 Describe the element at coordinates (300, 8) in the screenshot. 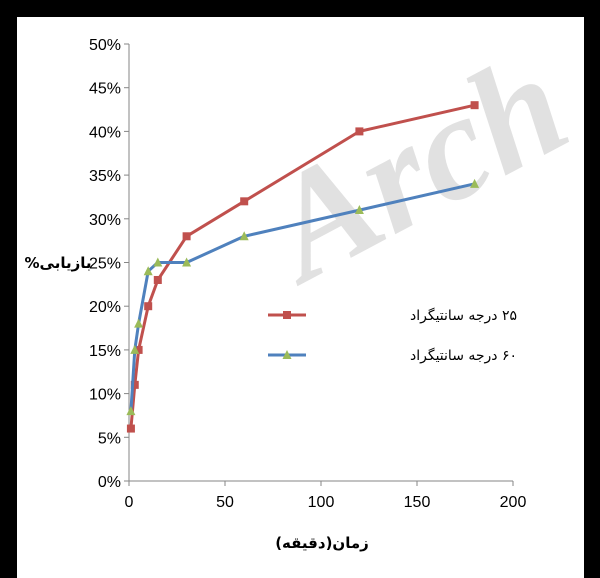

I see `frame-top-border` at that location.